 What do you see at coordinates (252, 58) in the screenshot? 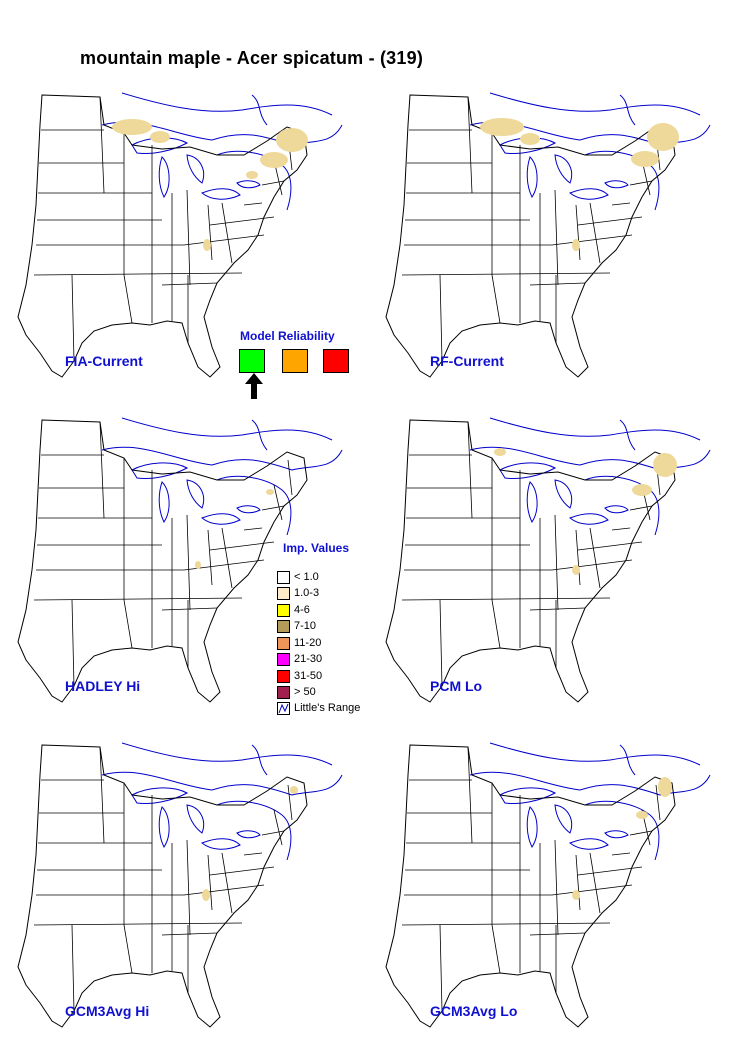
I see `page-title: mountain maple - Acer spicatum - (319)` at bounding box center [252, 58].